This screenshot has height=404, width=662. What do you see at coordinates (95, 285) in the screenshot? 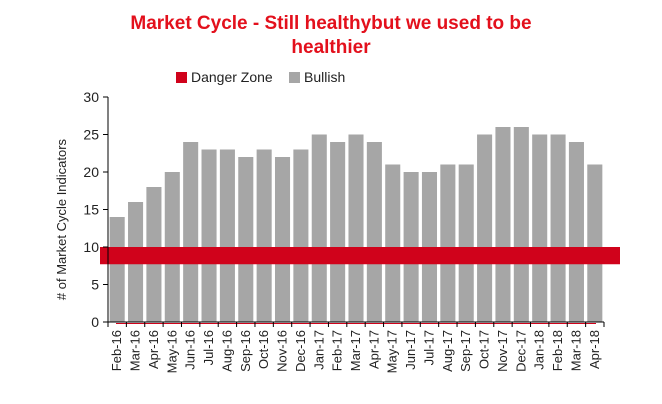
I see `y-tick-label-5: 5` at bounding box center [95, 285].